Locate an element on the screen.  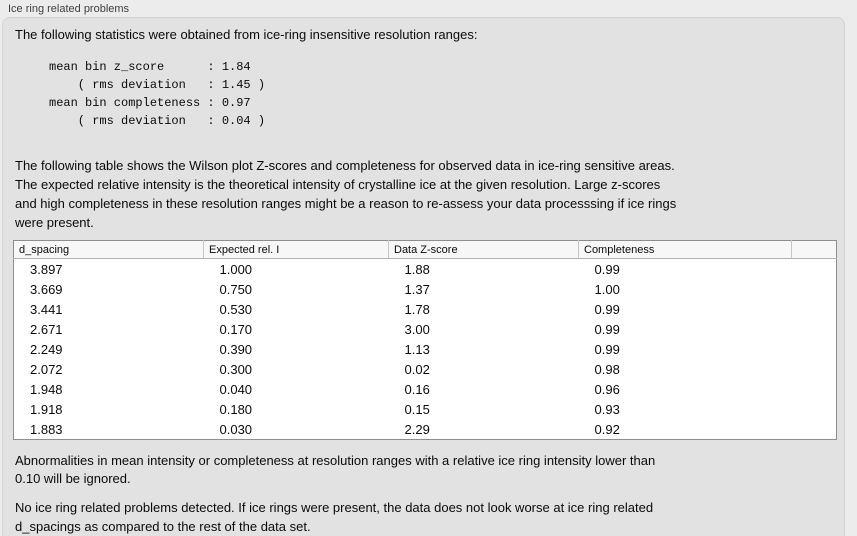
table-cell: 2.072 is located at coordinates (46, 369).